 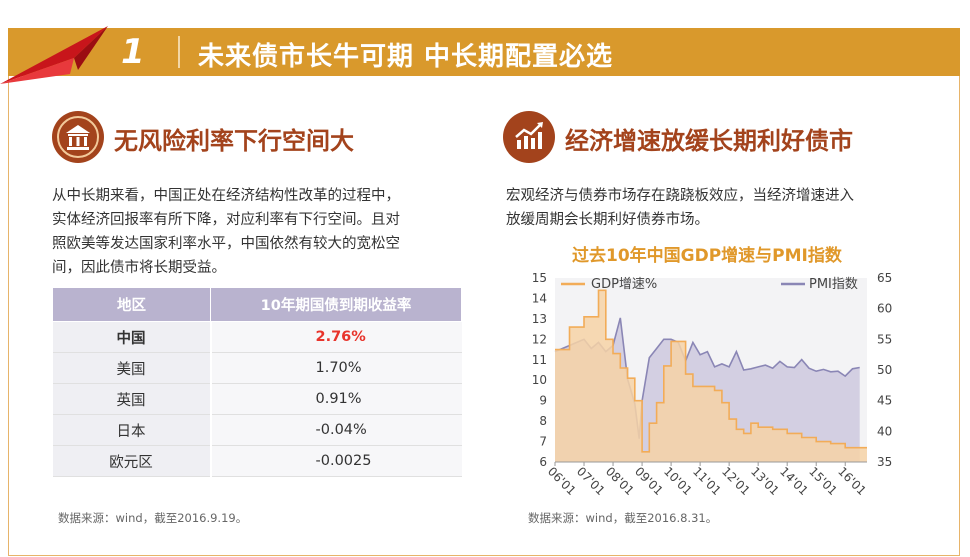 What do you see at coordinates (884, 401) in the screenshot?
I see `y-right-tick-label: 45` at bounding box center [884, 401].